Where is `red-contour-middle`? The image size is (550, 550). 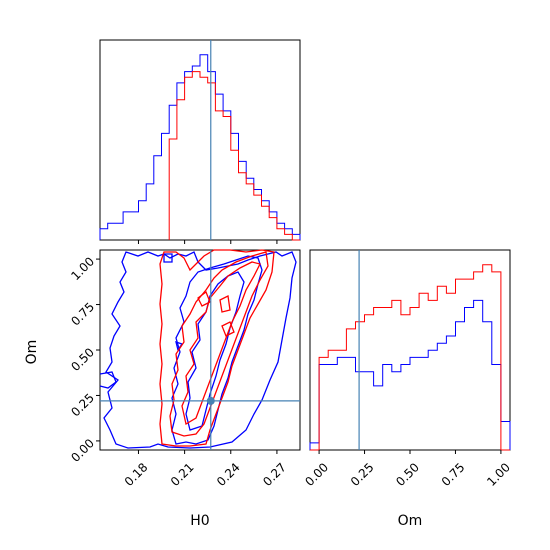 red-contour-middle is located at coordinates (219, 344).